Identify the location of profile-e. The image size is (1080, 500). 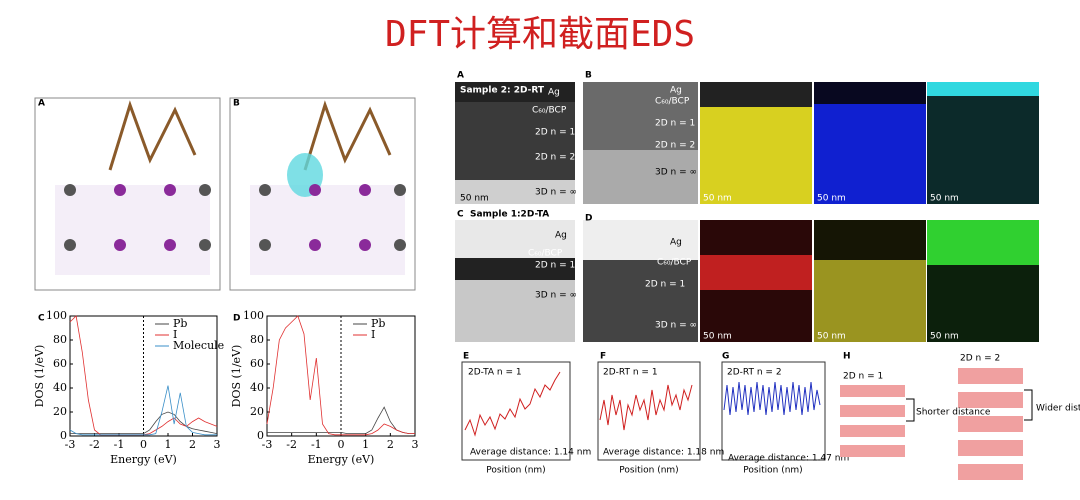
(516, 411).